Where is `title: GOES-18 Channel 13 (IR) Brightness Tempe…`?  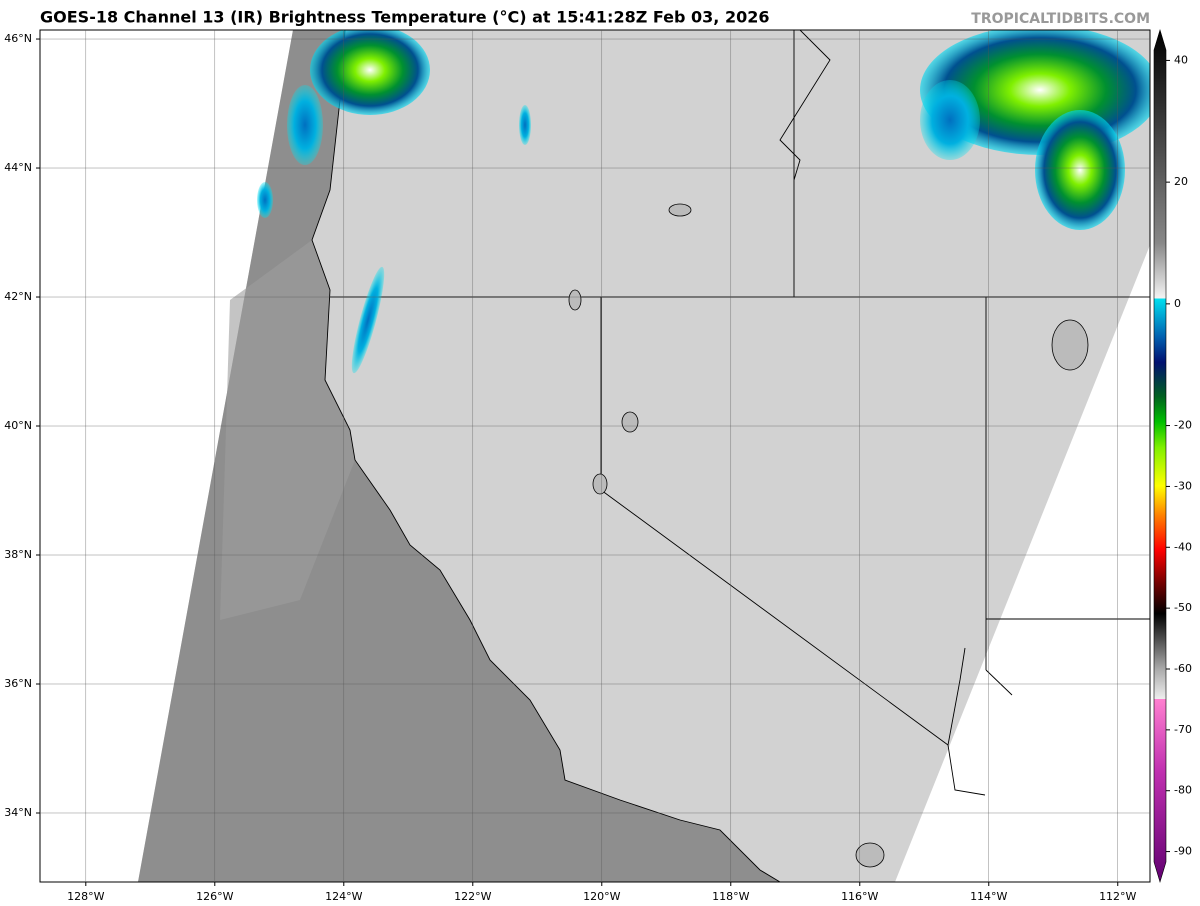
title: GOES-18 Channel 13 (IR) Brightness Tempe… is located at coordinates (404, 17).